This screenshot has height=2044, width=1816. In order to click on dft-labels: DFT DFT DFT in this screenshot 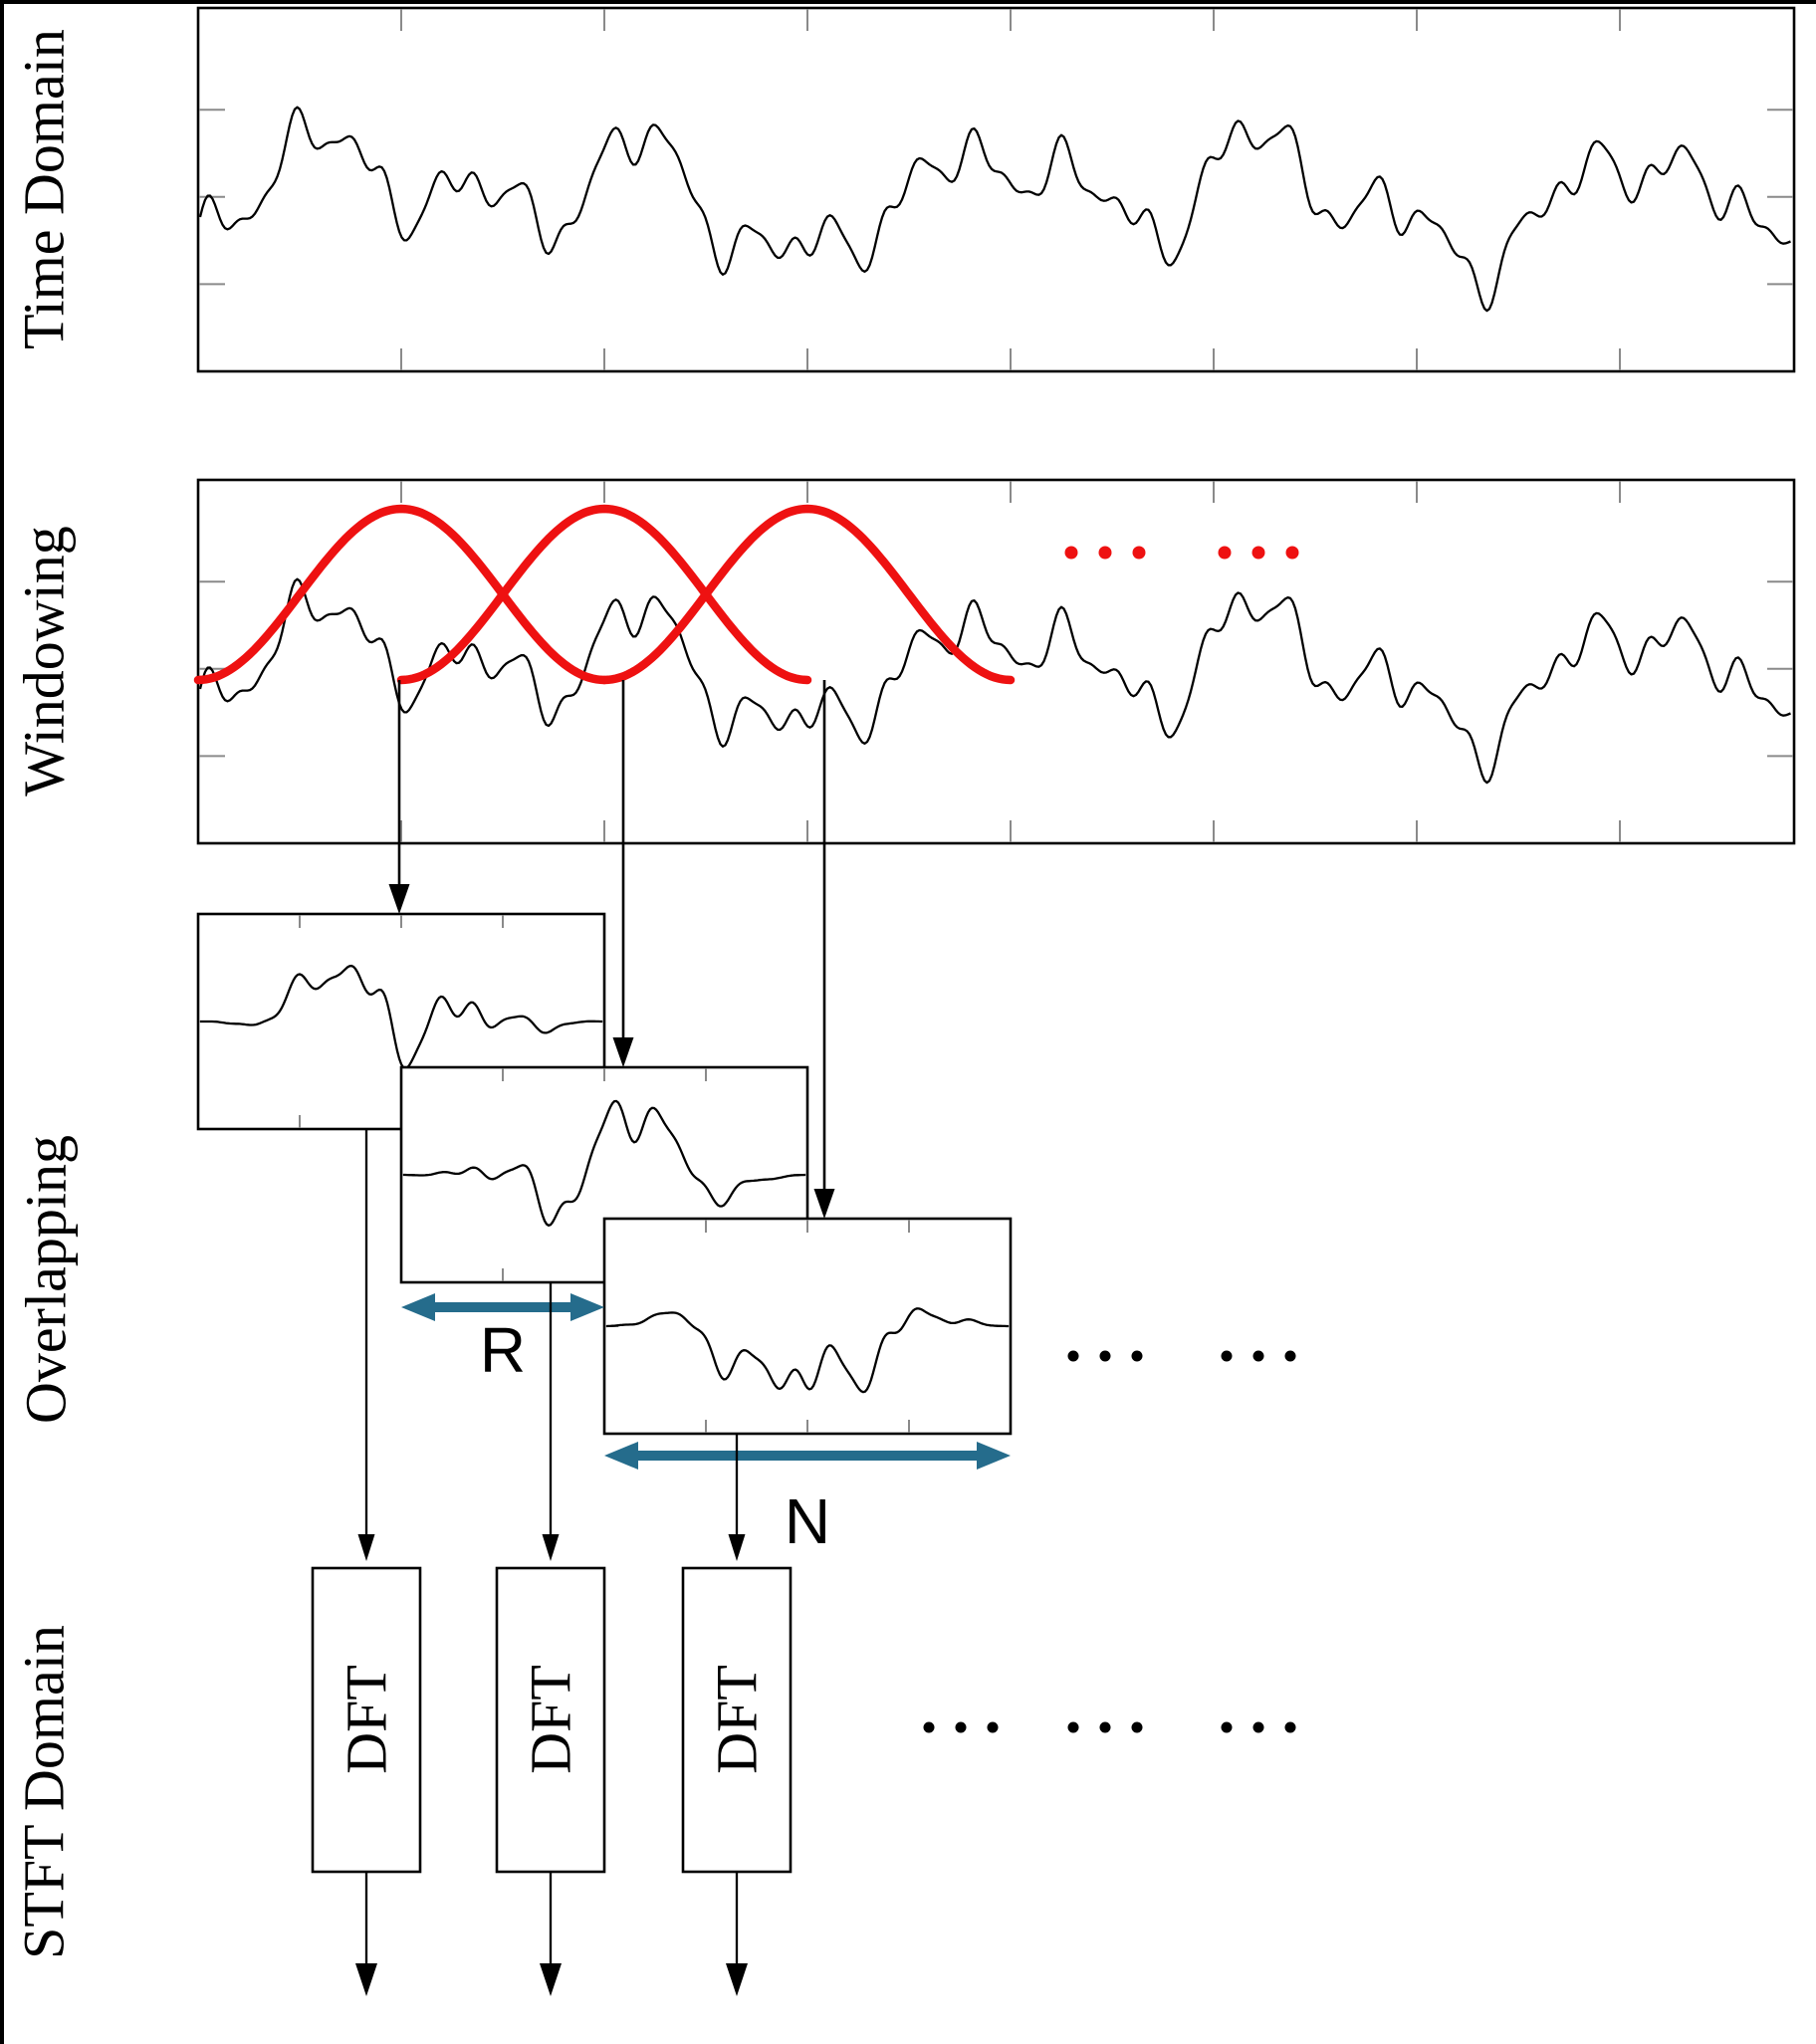, I will do `click(552, 1719)`.